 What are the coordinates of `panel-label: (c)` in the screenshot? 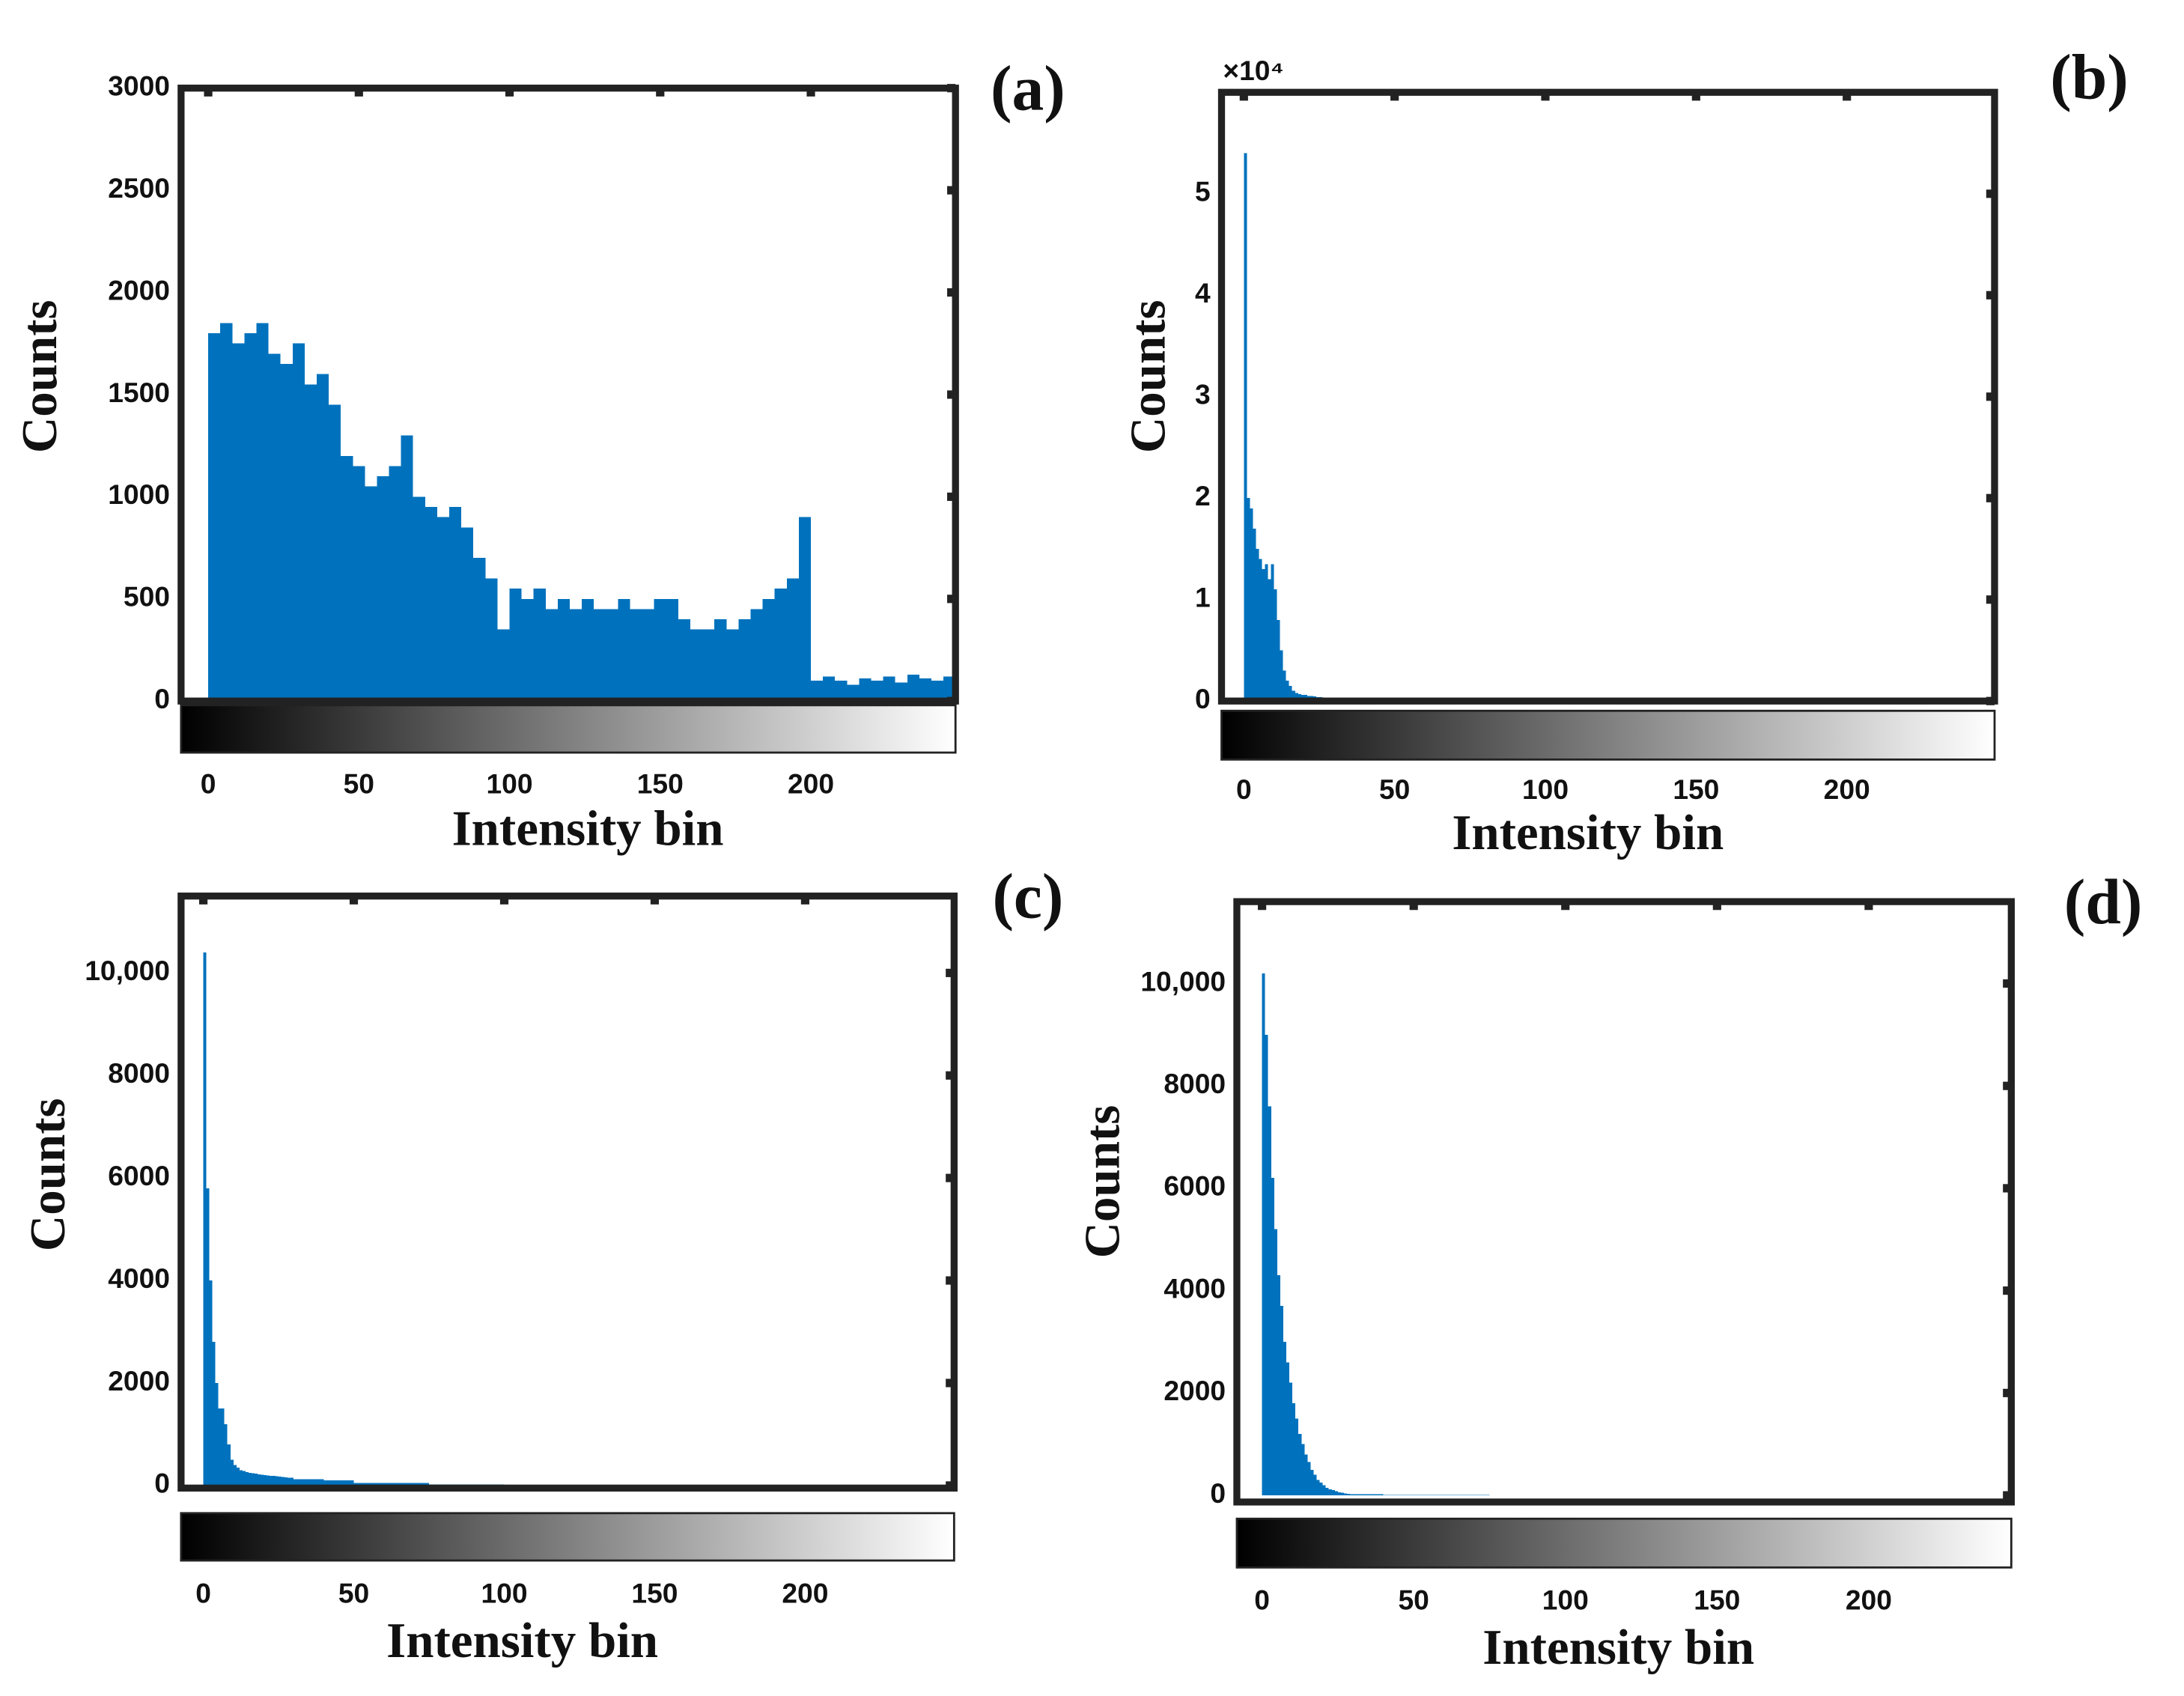 It's located at (1027, 897).